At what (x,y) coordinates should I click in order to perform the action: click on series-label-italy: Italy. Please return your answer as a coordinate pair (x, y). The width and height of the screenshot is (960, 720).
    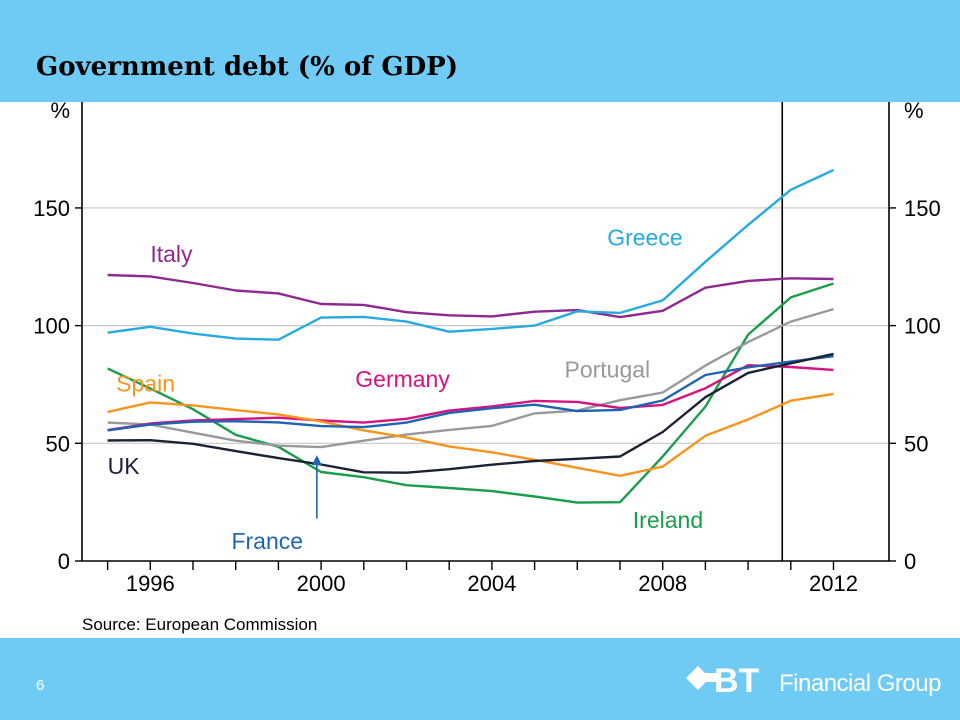
    Looking at the image, I should click on (171, 254).